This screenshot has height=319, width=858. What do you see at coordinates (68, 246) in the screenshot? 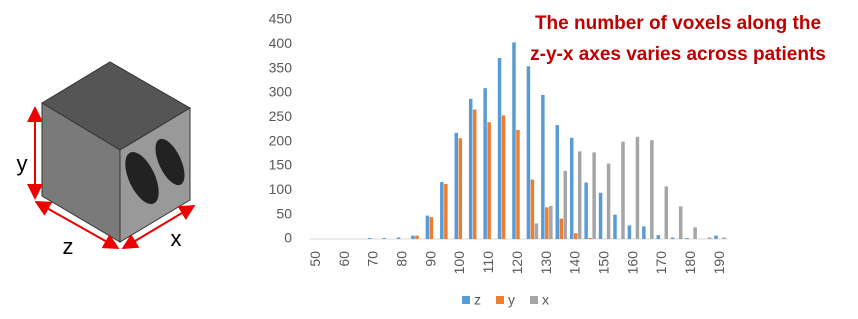
I see `axis-label: z` at bounding box center [68, 246].